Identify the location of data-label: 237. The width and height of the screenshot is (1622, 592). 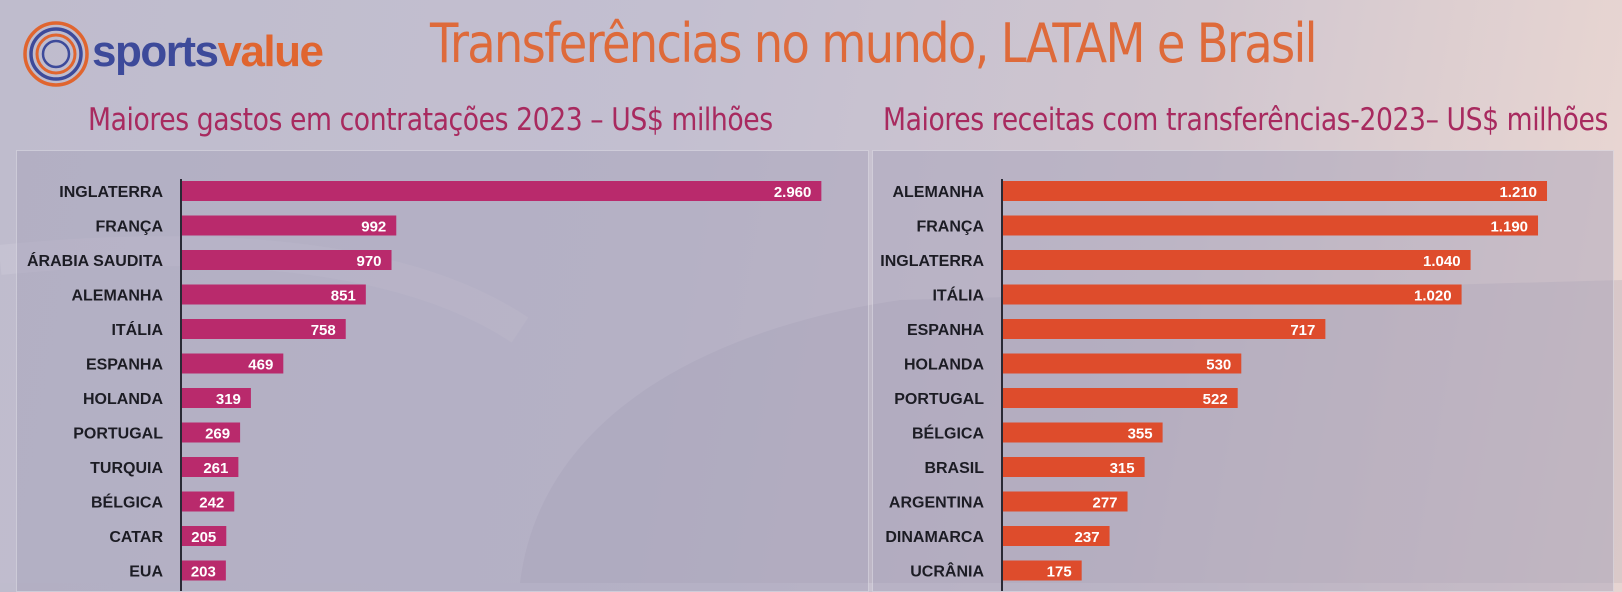
(1087, 537).